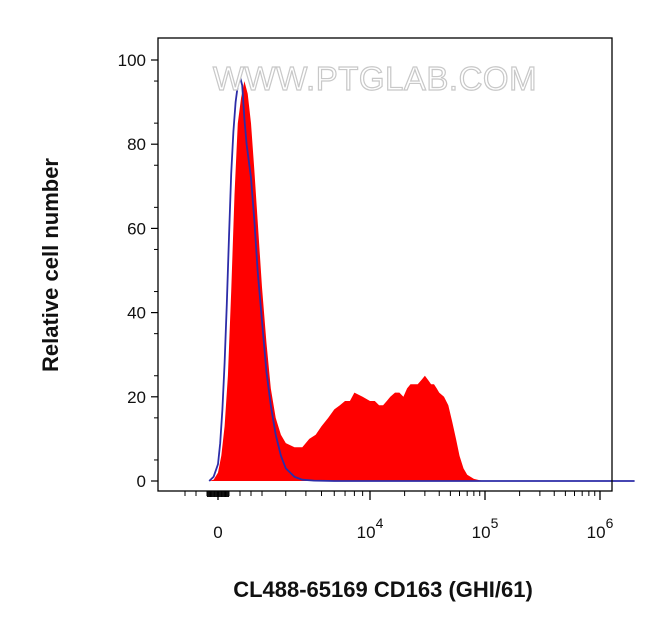  What do you see at coordinates (383, 589) in the screenshot?
I see `x-axis-title: CL488-65169 CD163 (GHI/61)` at bounding box center [383, 589].